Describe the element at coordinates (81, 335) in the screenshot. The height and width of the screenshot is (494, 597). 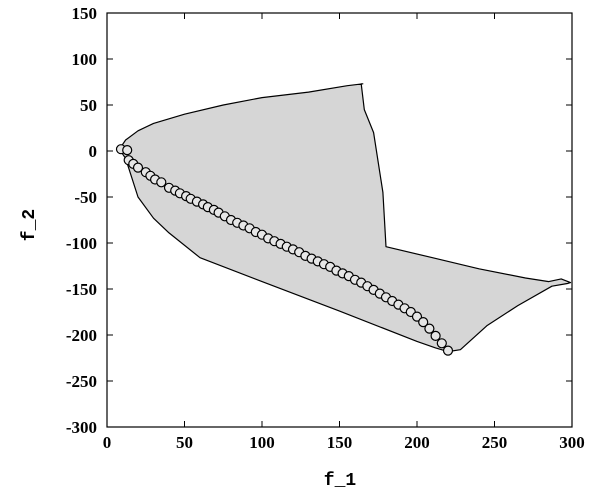
I see `y-tick-label: -200` at that location.